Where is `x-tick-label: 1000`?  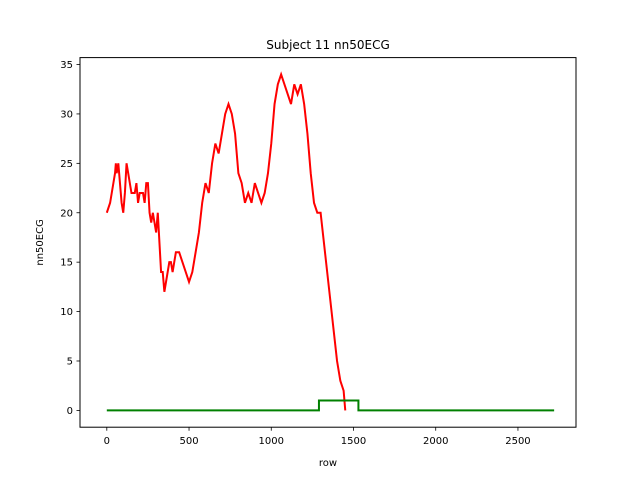 x-tick-label: 1000 is located at coordinates (271, 441).